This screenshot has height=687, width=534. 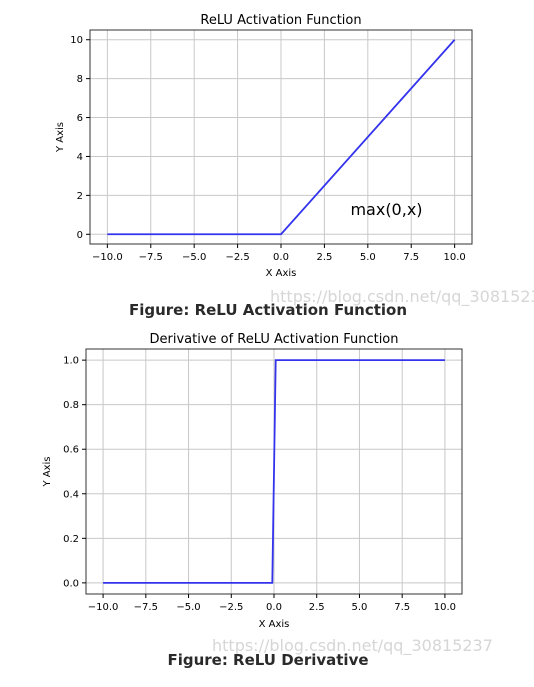 I want to click on chart-title: ReLU Activation Function, so click(x=280, y=20).